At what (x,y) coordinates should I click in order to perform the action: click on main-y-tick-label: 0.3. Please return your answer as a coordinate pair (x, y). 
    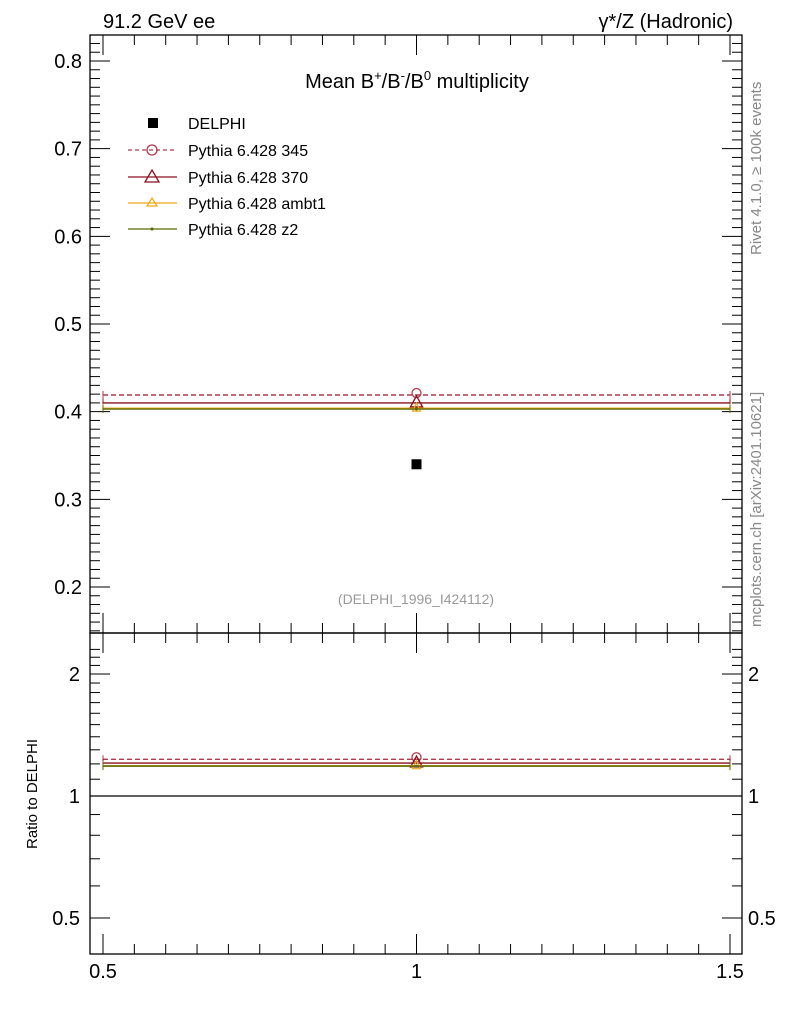
    Looking at the image, I should click on (68, 500).